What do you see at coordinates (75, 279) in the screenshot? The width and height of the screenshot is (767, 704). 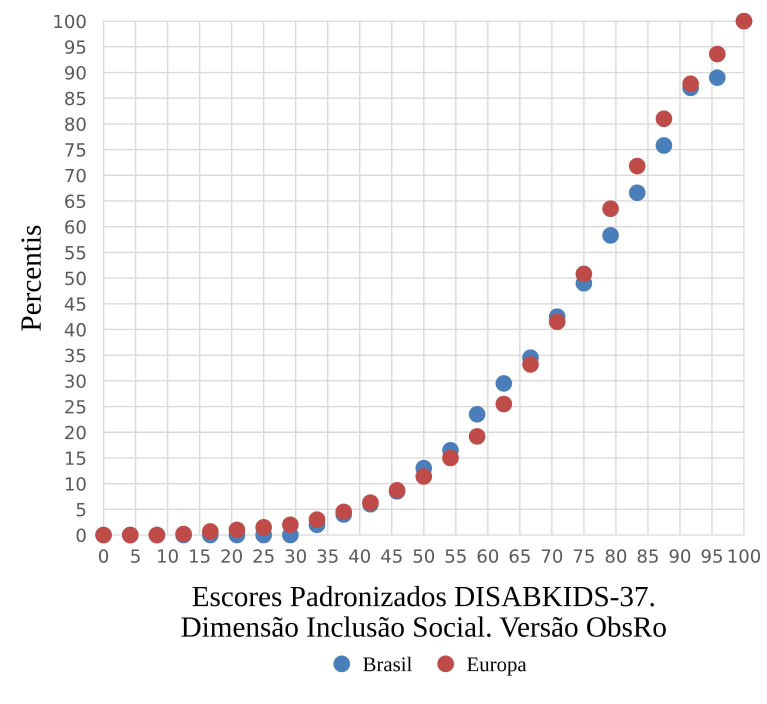 I see `y-tick-label: 50` at bounding box center [75, 279].